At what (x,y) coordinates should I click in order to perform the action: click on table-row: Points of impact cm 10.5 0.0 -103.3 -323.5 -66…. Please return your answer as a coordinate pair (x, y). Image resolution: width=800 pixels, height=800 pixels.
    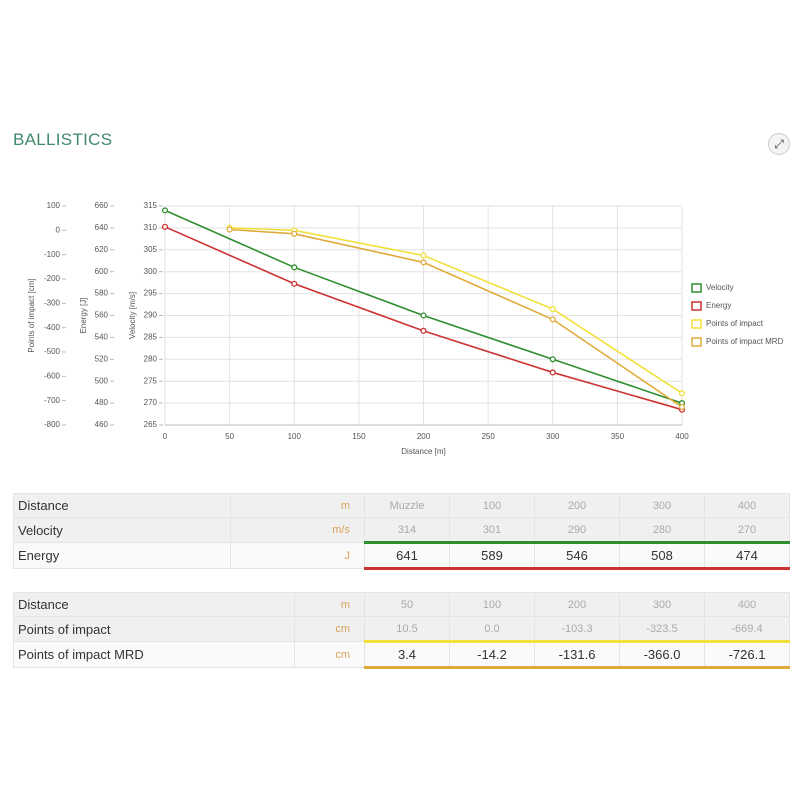
    Looking at the image, I should click on (401, 629).